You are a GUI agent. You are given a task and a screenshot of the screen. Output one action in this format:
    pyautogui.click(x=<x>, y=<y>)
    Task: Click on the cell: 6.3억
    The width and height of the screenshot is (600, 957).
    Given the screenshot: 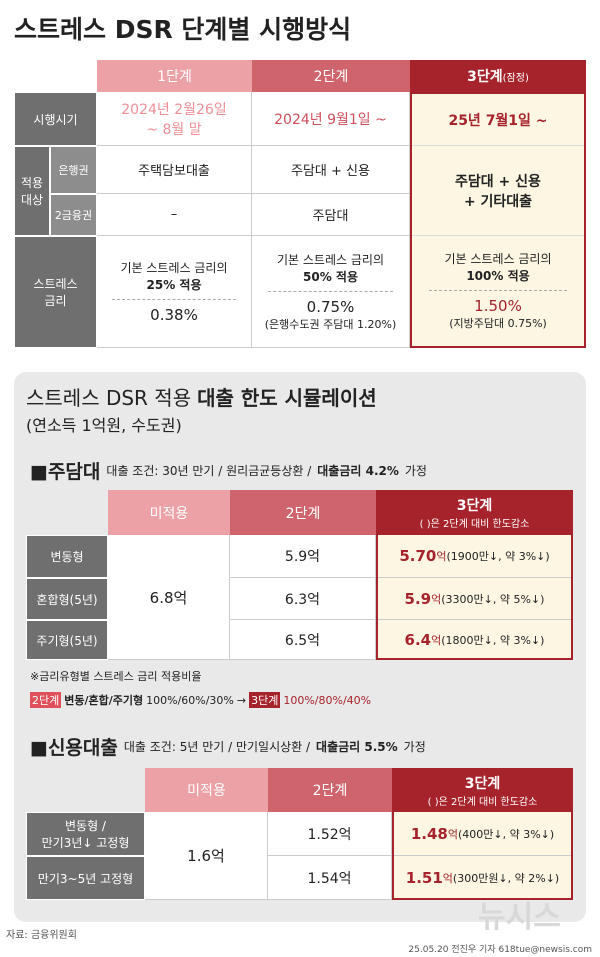 What is the action you would take?
    pyautogui.click(x=303, y=599)
    